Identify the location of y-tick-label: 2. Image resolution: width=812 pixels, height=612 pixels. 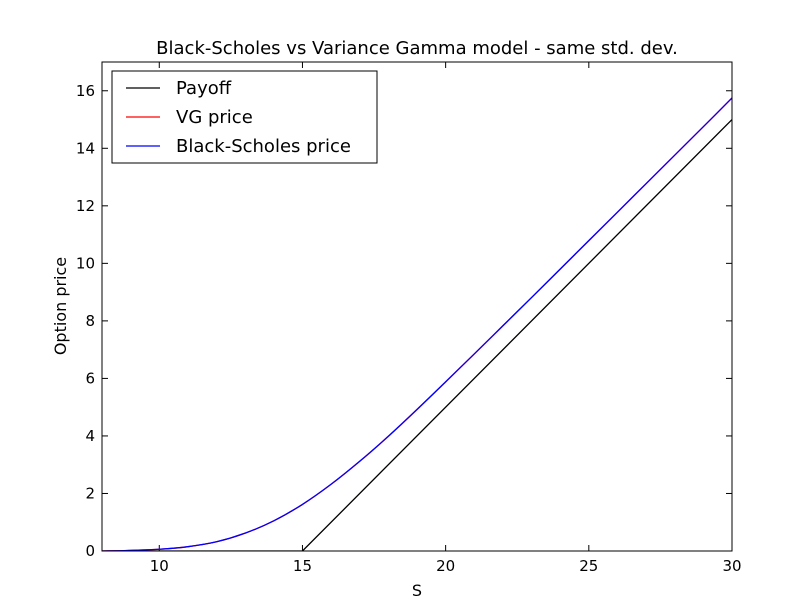
(90, 493).